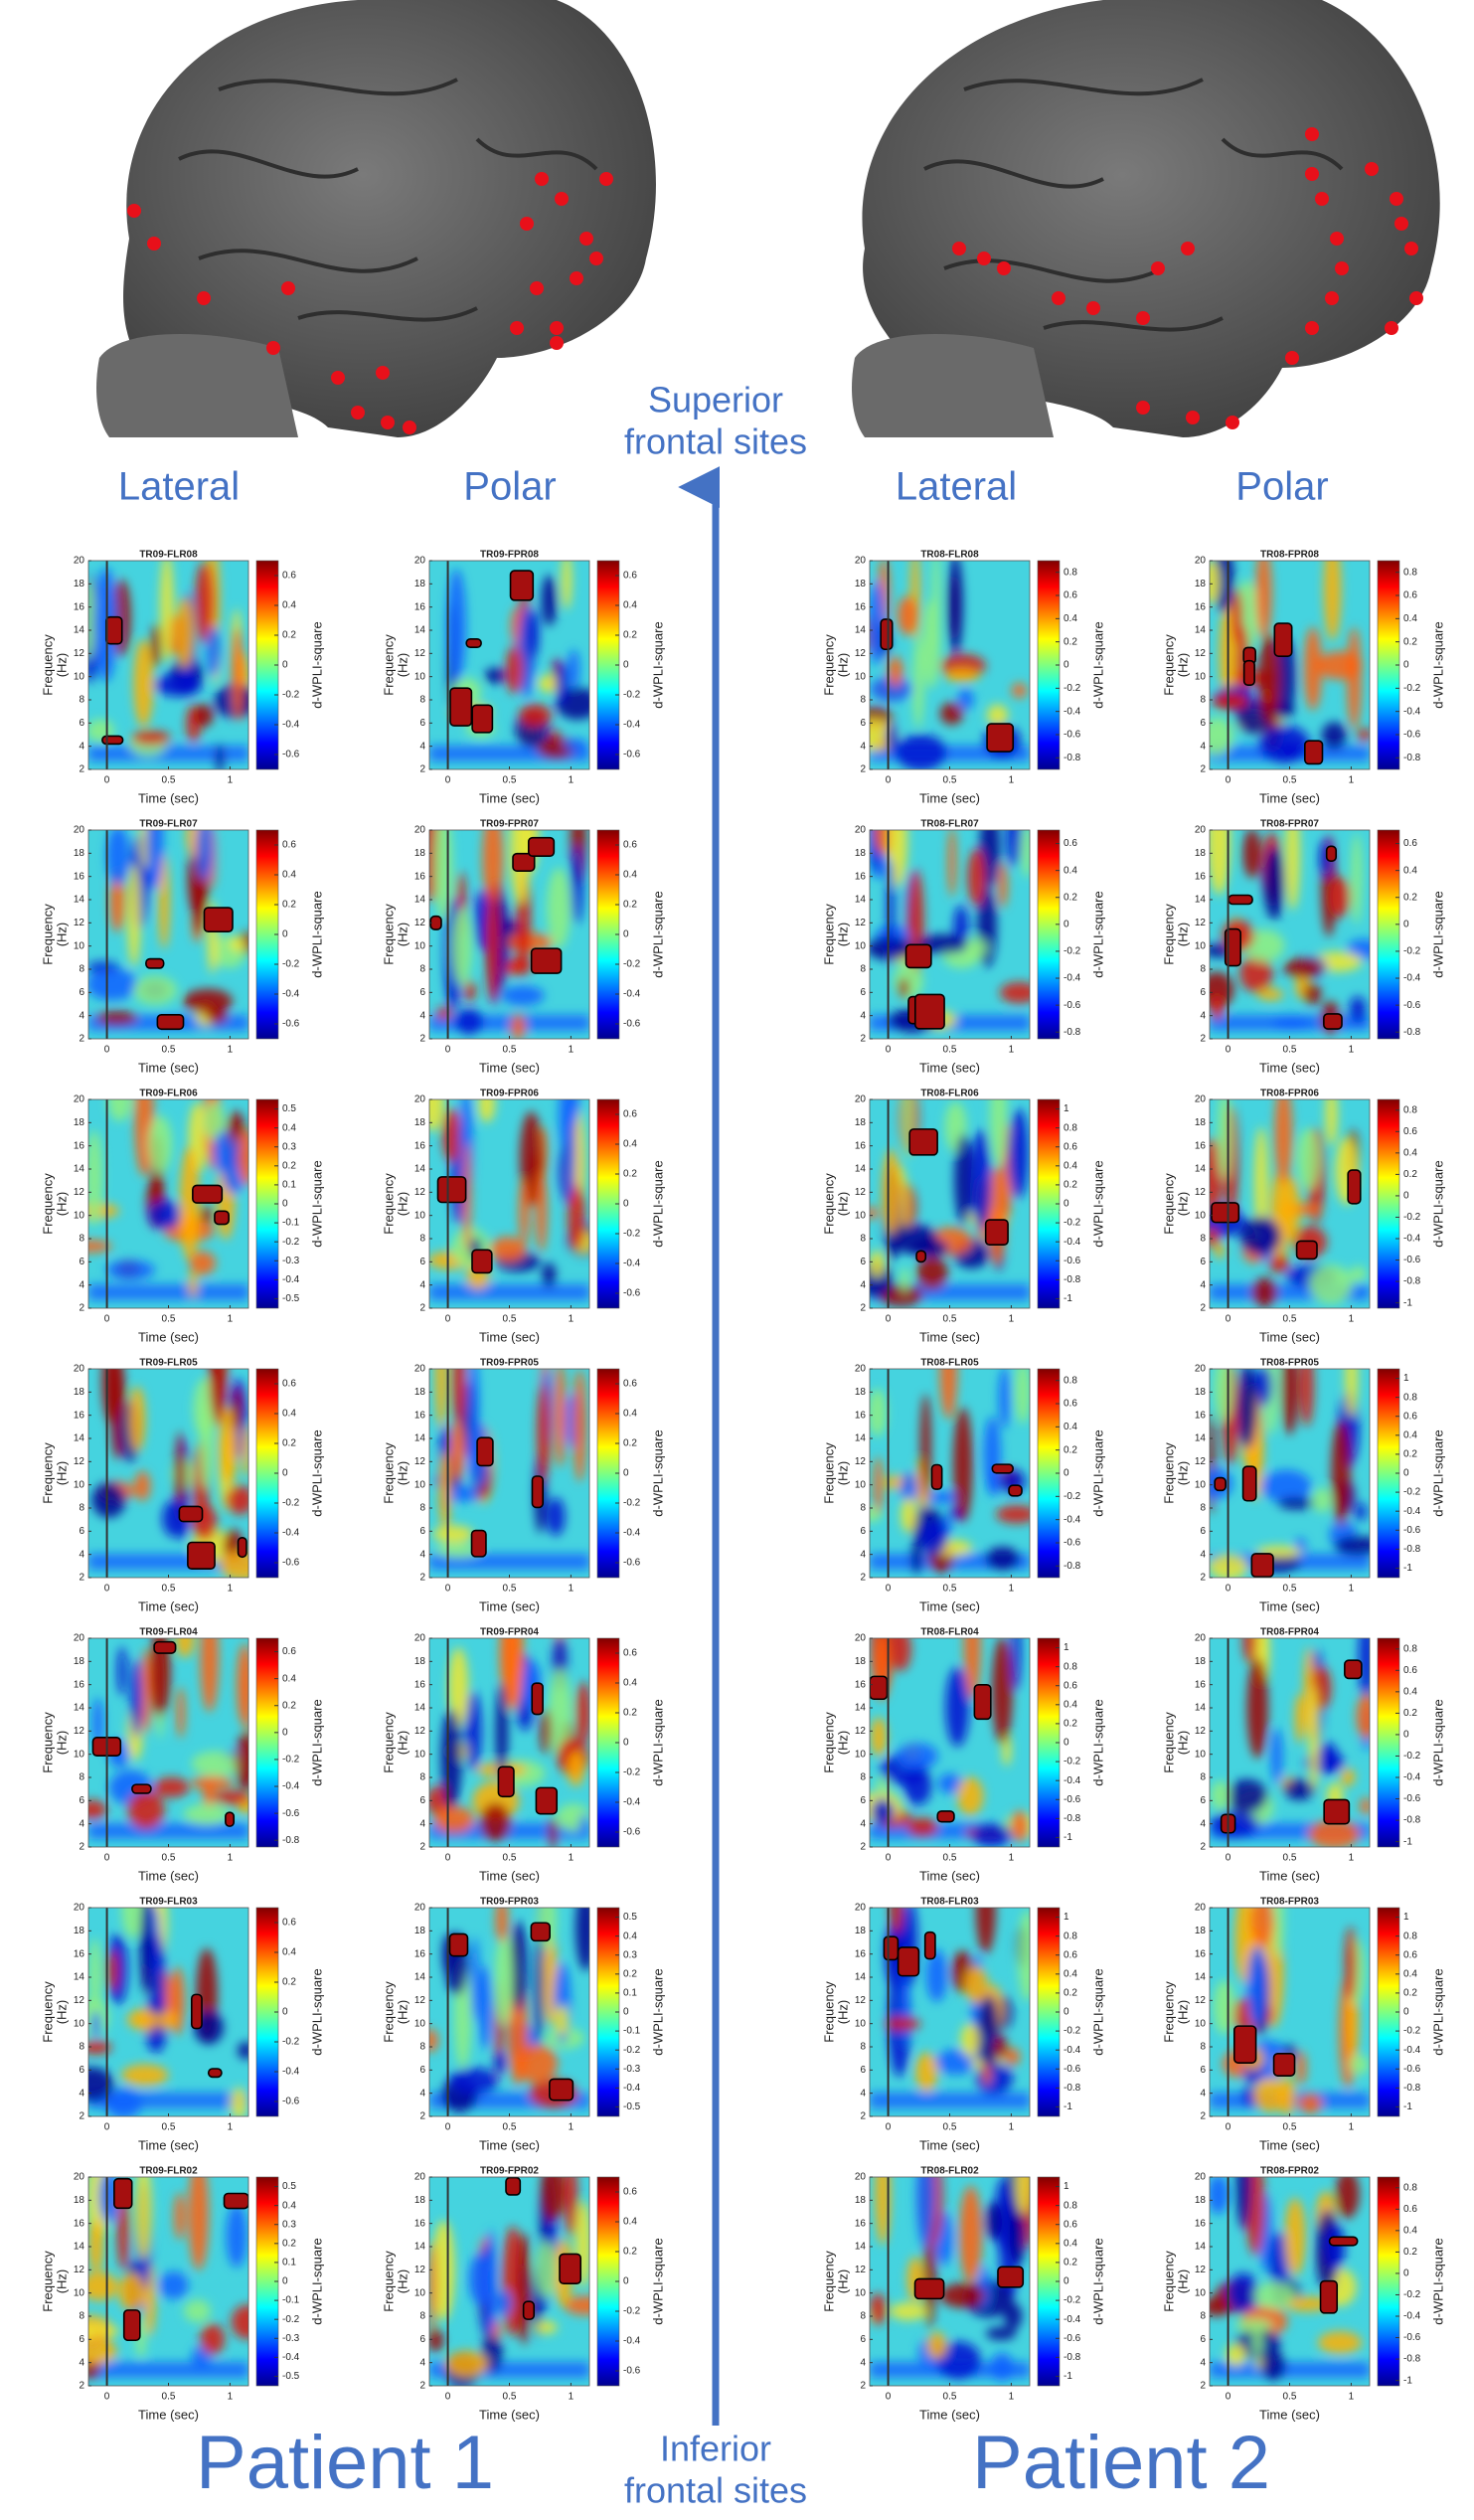 The image size is (1474, 2520). Describe the element at coordinates (289, 1185) in the screenshot. I see `colorbar-tick-label: 0.1` at that location.